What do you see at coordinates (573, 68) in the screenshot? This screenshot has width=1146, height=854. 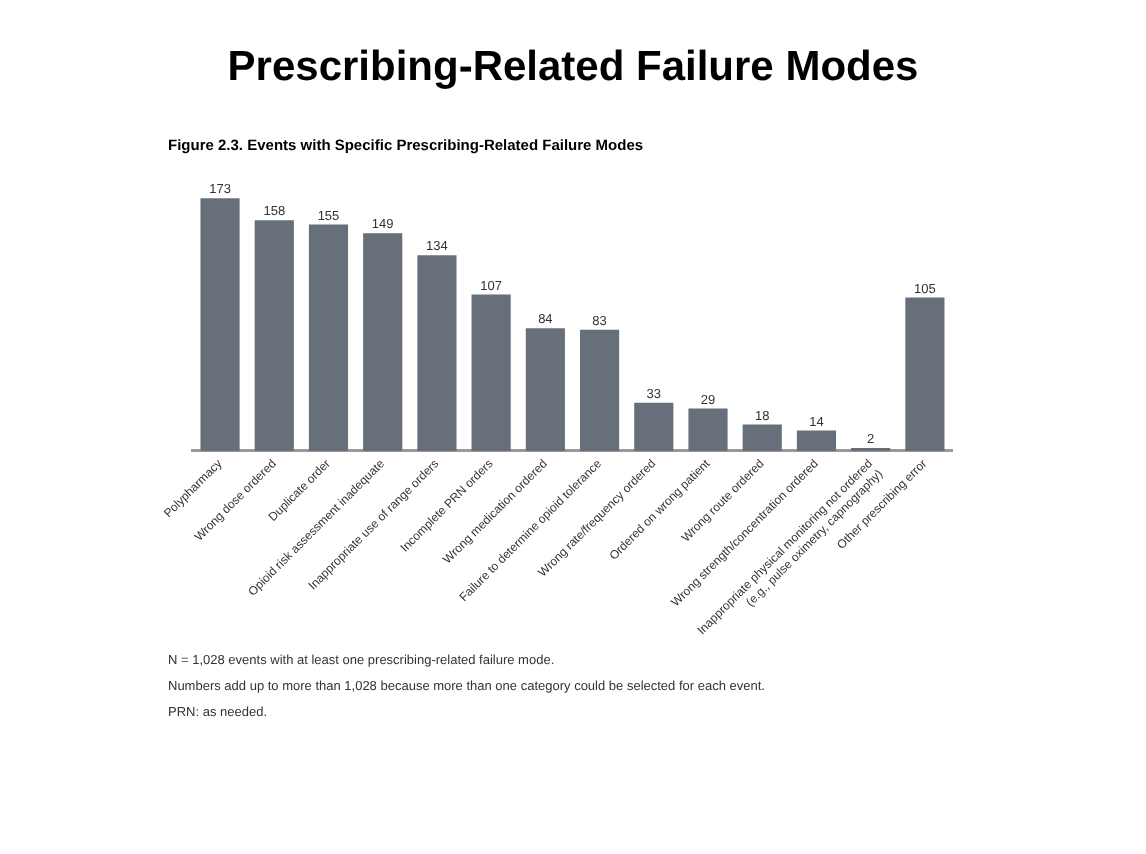 I see `chart-title: Prescribing-Related Failure Modes` at bounding box center [573, 68].